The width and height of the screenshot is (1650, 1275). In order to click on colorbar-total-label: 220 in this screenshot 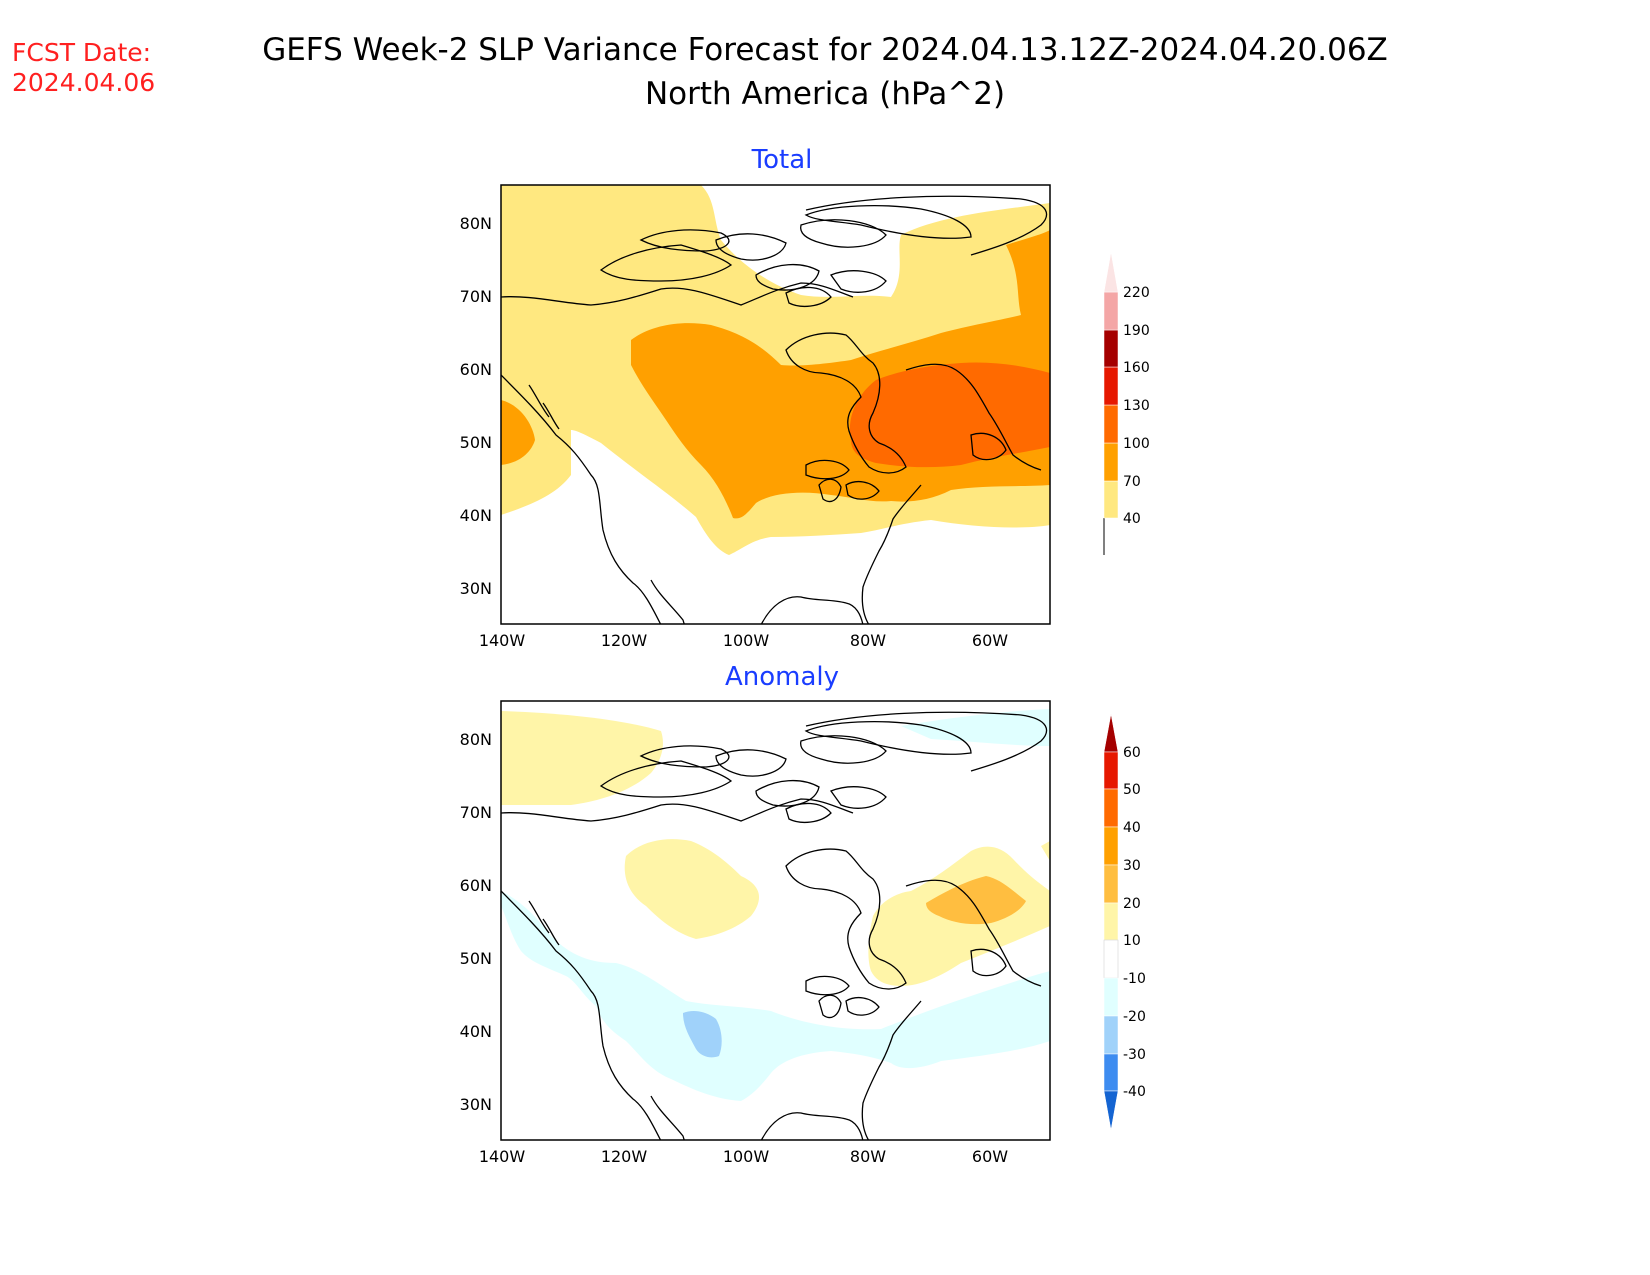, I will do `click(1136, 293)`.